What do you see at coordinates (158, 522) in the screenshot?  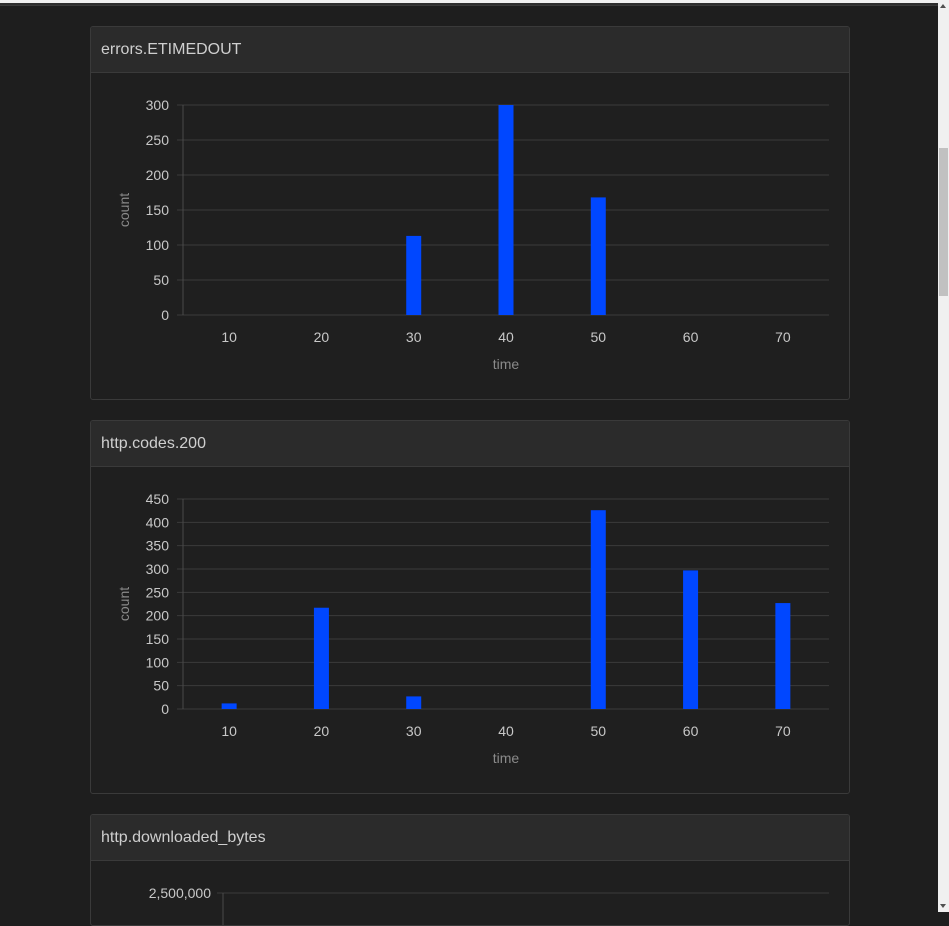 I see `y-tick-label: 400` at bounding box center [158, 522].